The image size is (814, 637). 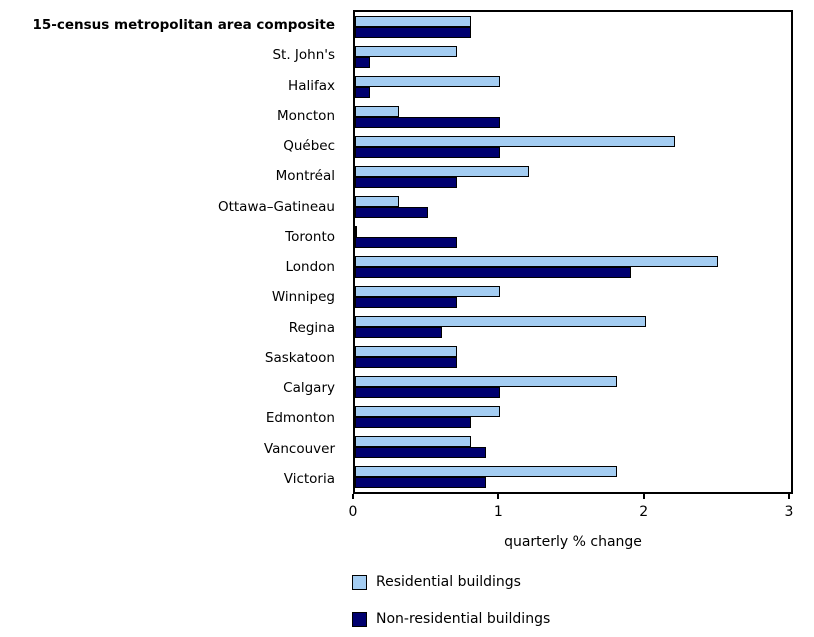 I want to click on category-label: Québec, so click(x=309, y=146).